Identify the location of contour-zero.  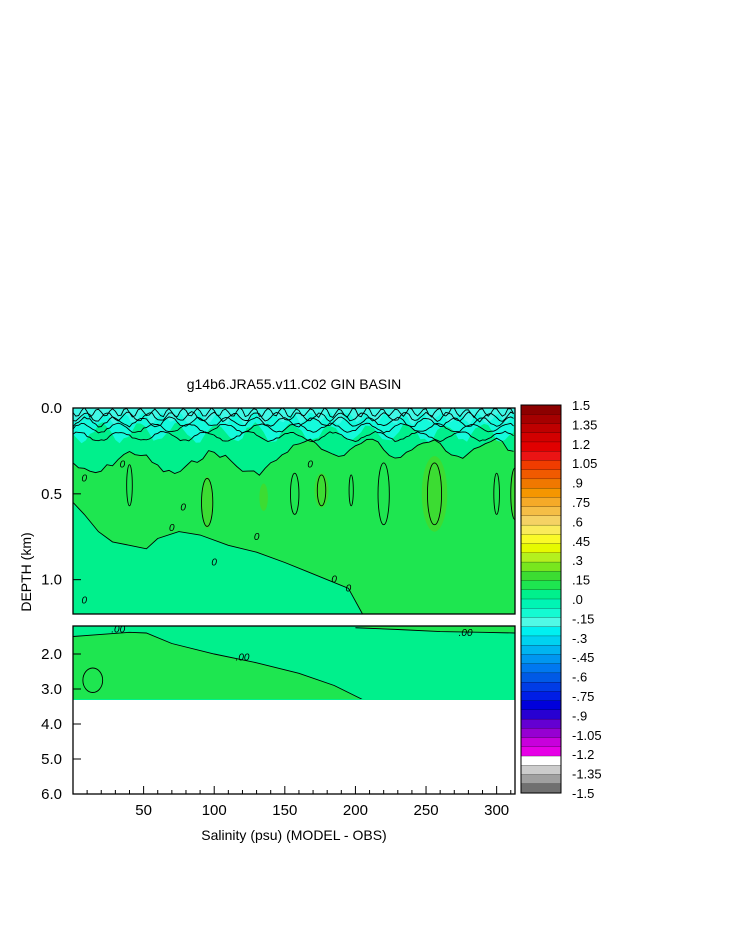
(293, 456).